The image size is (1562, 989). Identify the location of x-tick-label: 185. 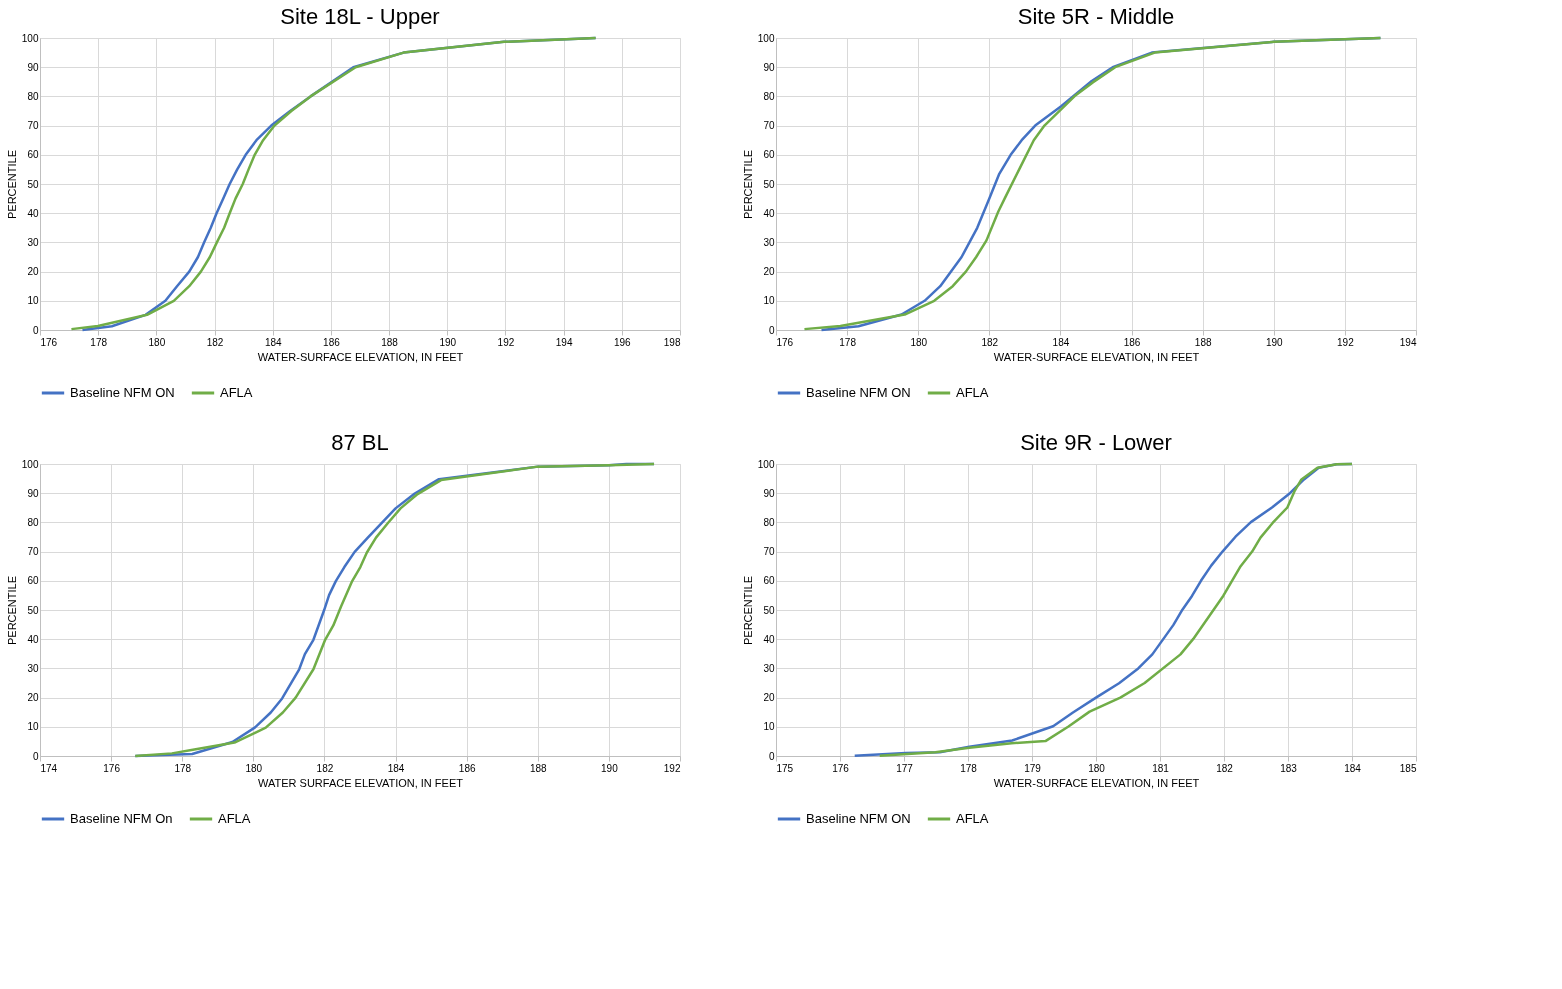
(1408, 768).